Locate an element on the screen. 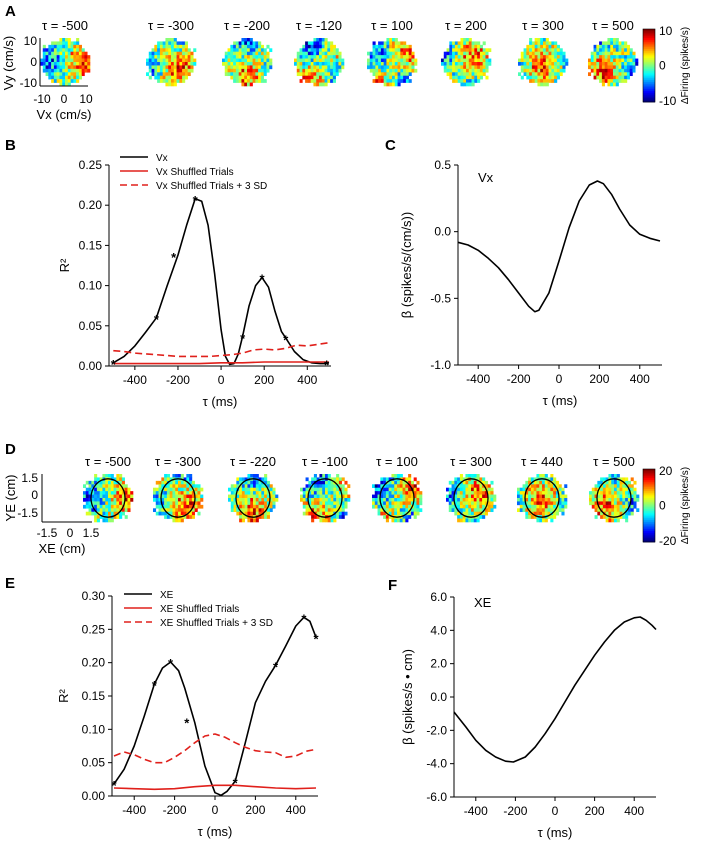 Image resolution: width=702 pixels, height=850 pixels. map-title: τ = -500 is located at coordinates (65, 25).